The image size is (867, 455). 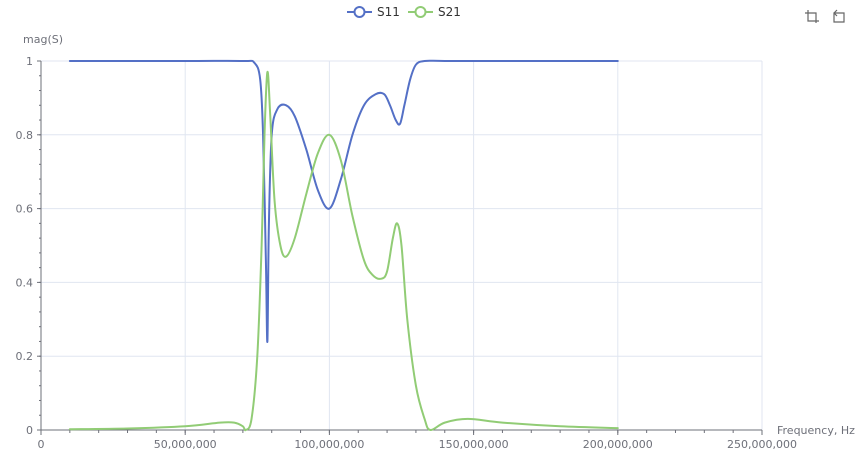 What do you see at coordinates (373, 12) in the screenshot?
I see `legend-item-s11: S11` at bounding box center [373, 12].